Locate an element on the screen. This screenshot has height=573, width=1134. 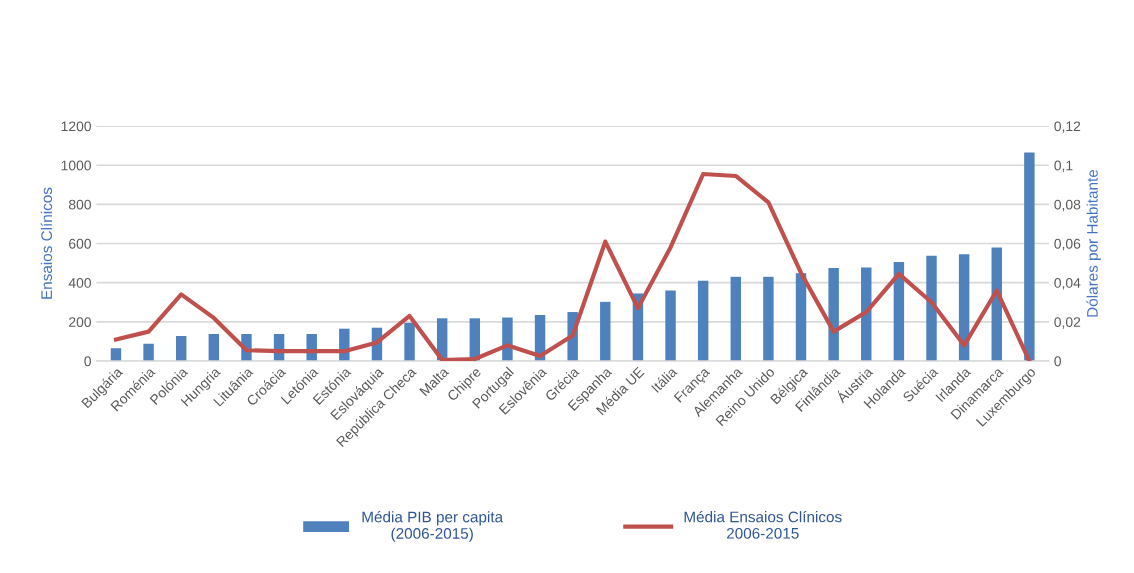
legend-label: Média Ensaios Clínicos 2006-2015 is located at coordinates (763, 524).